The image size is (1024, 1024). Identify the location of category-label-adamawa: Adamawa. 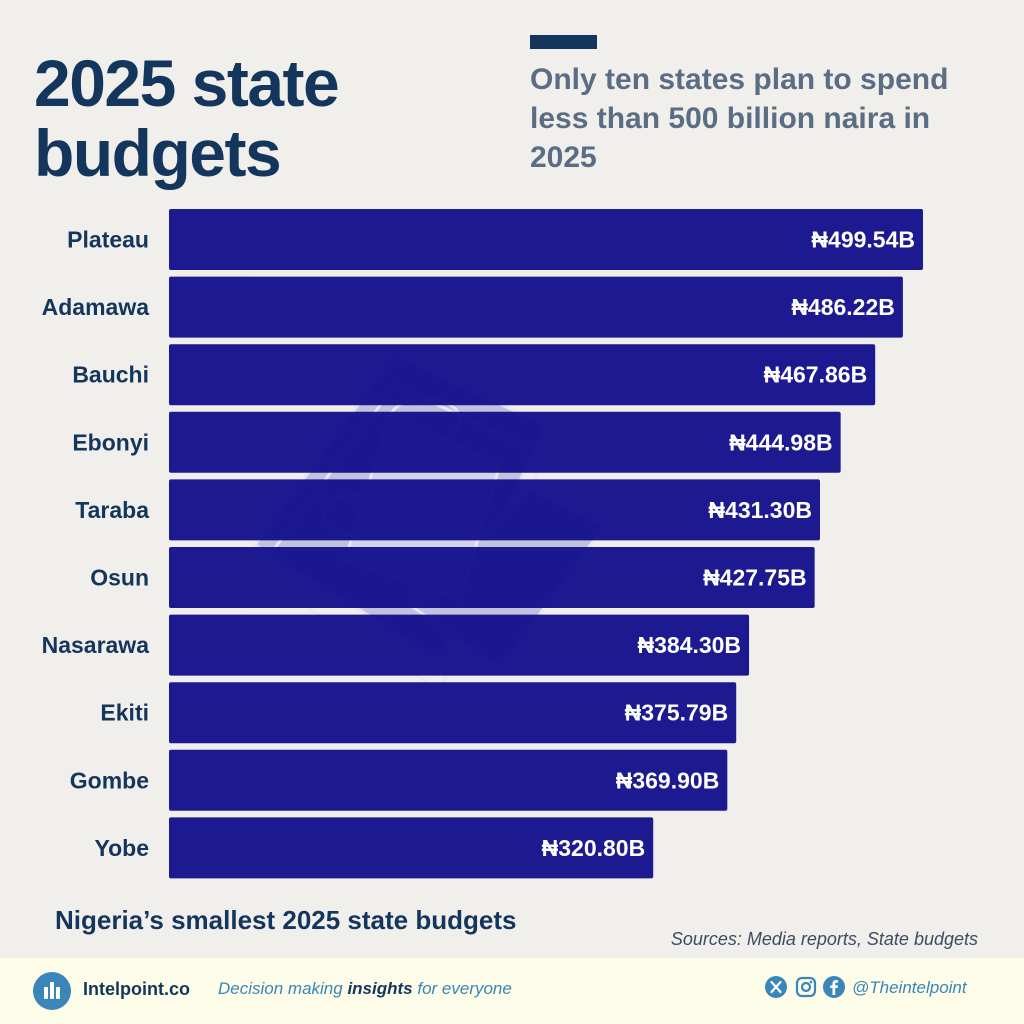
(96, 307).